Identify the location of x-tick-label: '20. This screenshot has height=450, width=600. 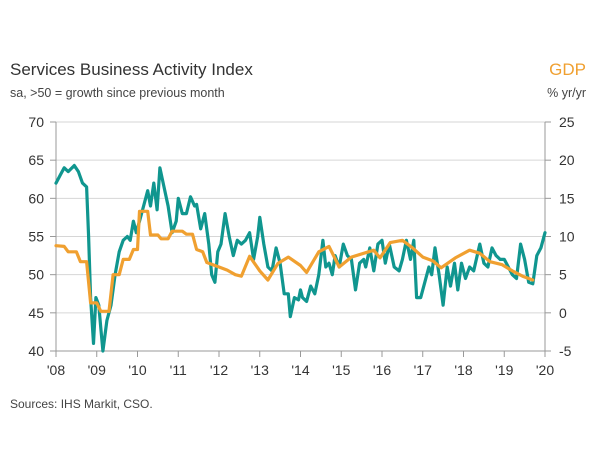
(545, 370).